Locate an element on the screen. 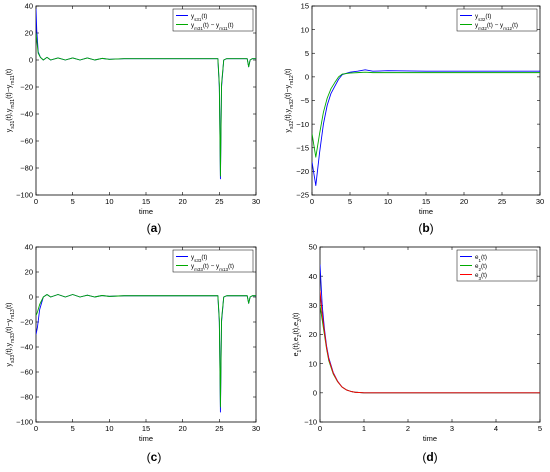 This screenshot has width=550, height=472. legend-entry: ym32(t) − ym12(t) is located at coordinates (496, 26).